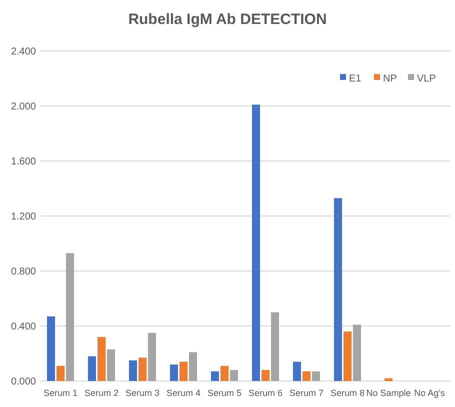 This screenshot has width=455, height=407. I want to click on legend-label: NP, so click(390, 79).